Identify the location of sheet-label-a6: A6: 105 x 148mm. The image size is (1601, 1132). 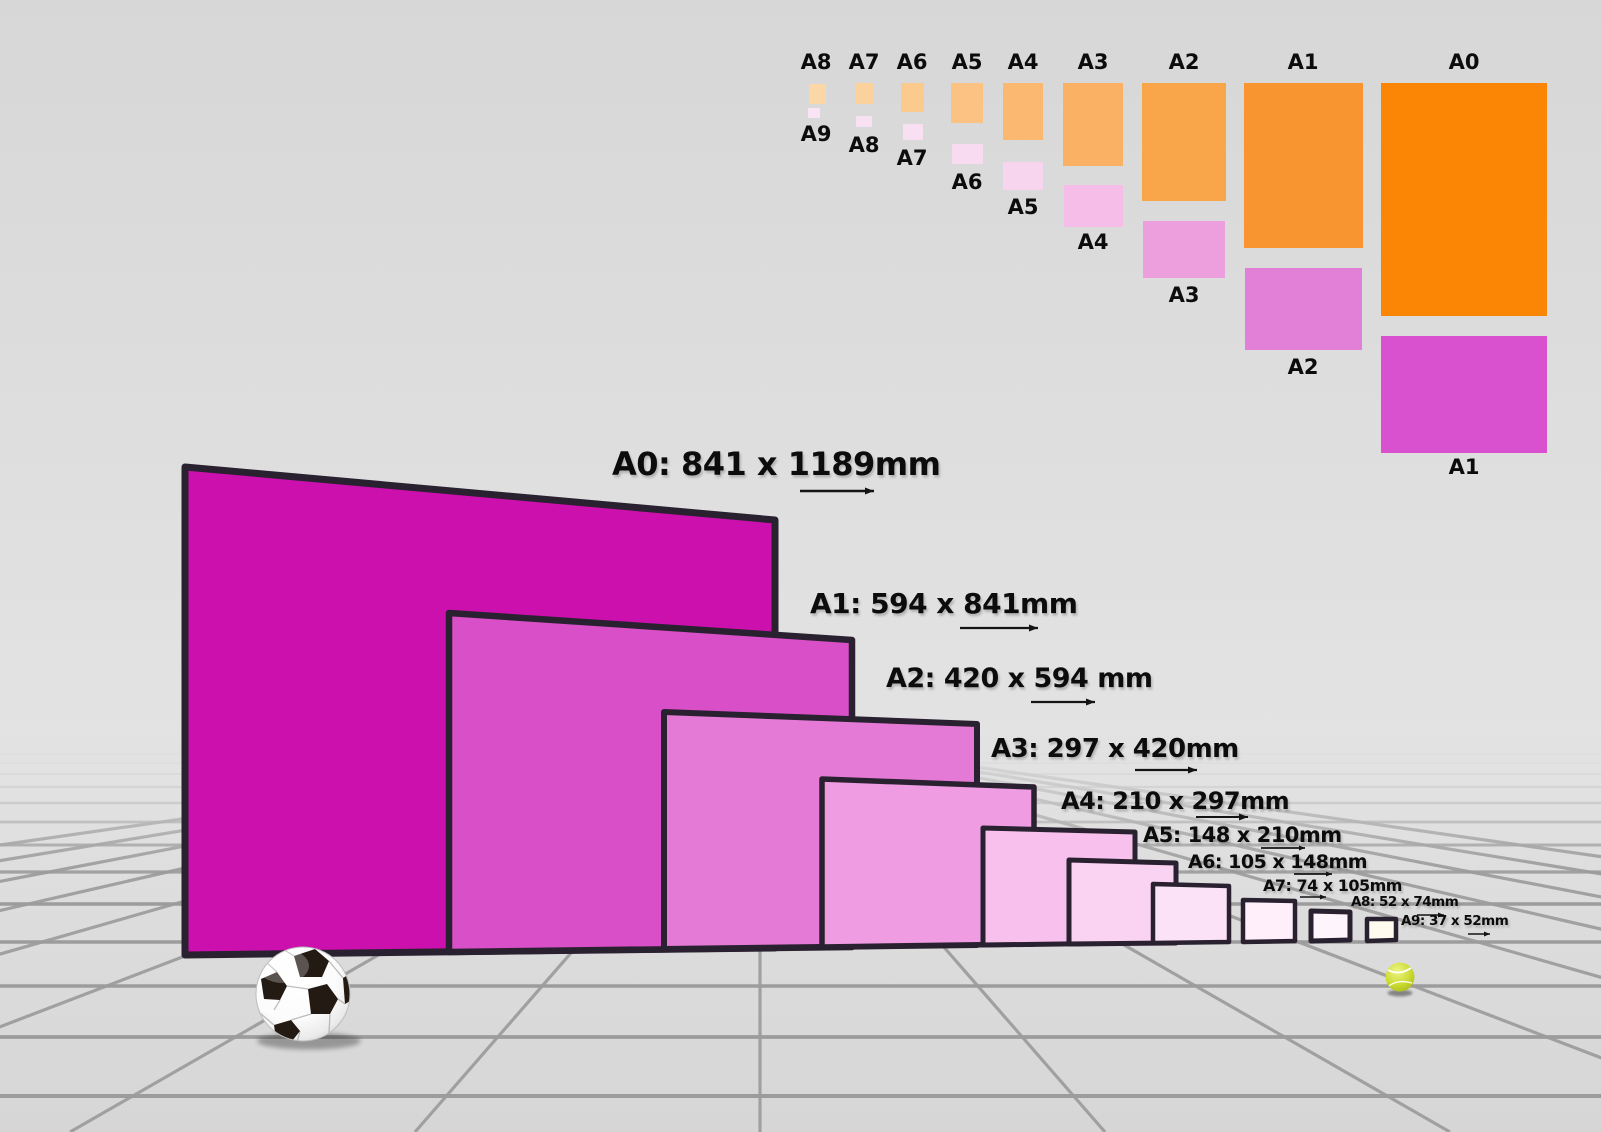
(1278, 862).